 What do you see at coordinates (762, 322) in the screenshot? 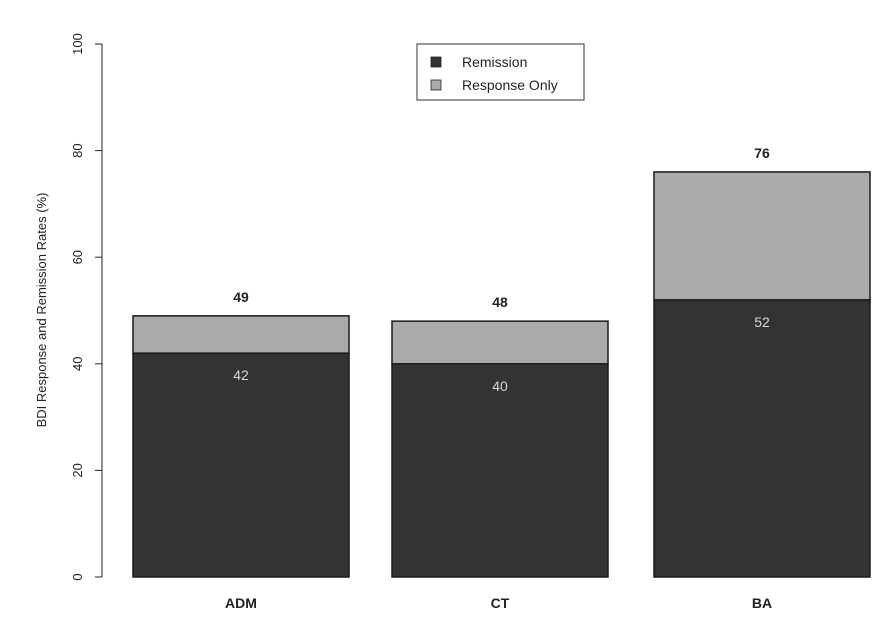
I see `bar-value-label-ba: 52` at bounding box center [762, 322].